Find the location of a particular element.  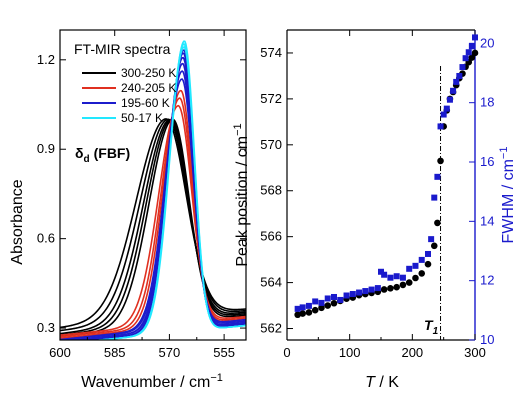

x-tick-label: 300 is located at coordinates (475, 352).